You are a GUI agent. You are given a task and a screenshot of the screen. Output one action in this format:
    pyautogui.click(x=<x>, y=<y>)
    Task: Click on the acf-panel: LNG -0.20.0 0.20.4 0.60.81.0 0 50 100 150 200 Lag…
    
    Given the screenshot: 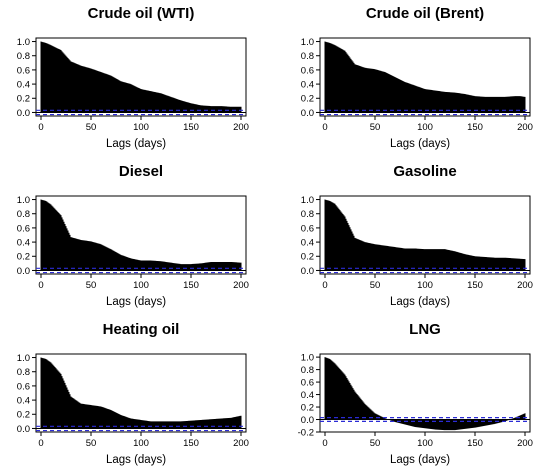 What is the action you would take?
    pyautogui.click(x=415, y=393)
    